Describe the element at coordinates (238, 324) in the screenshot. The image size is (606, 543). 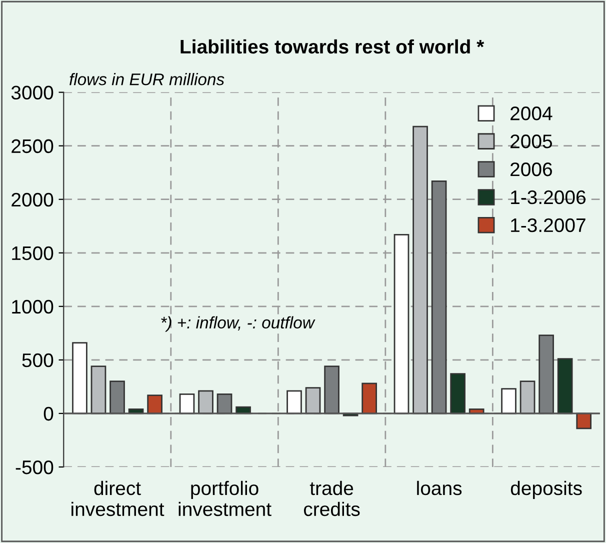
I see `annotation: *) +: inflow, -: outflow` at that location.